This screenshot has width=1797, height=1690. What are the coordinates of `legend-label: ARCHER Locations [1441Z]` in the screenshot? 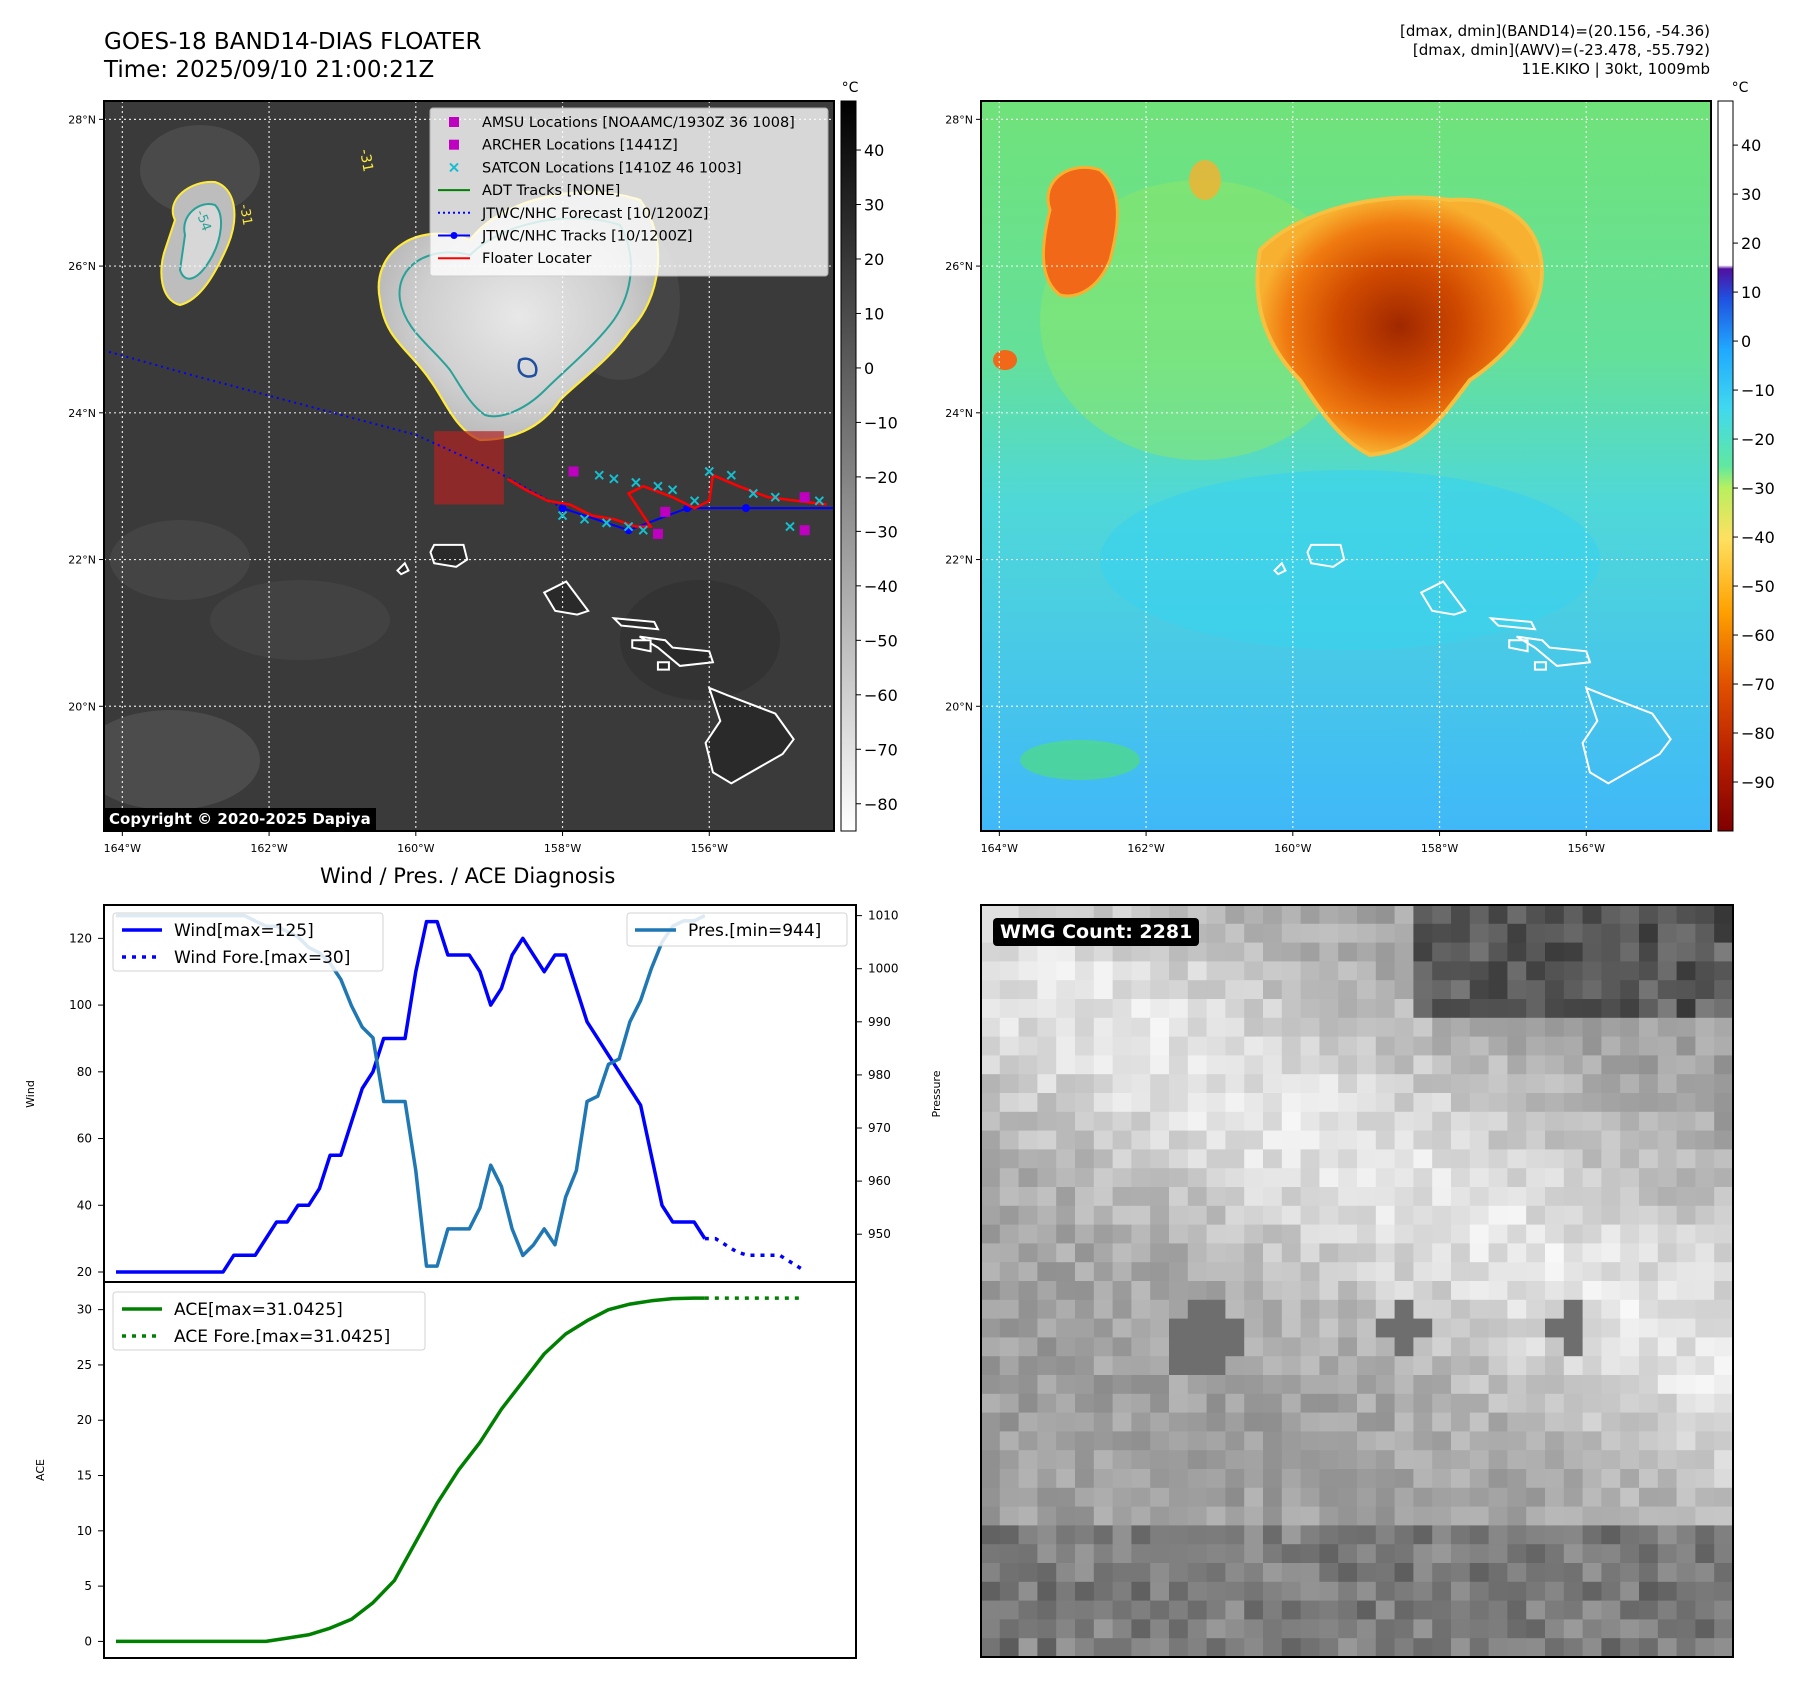 It's located at (580, 146).